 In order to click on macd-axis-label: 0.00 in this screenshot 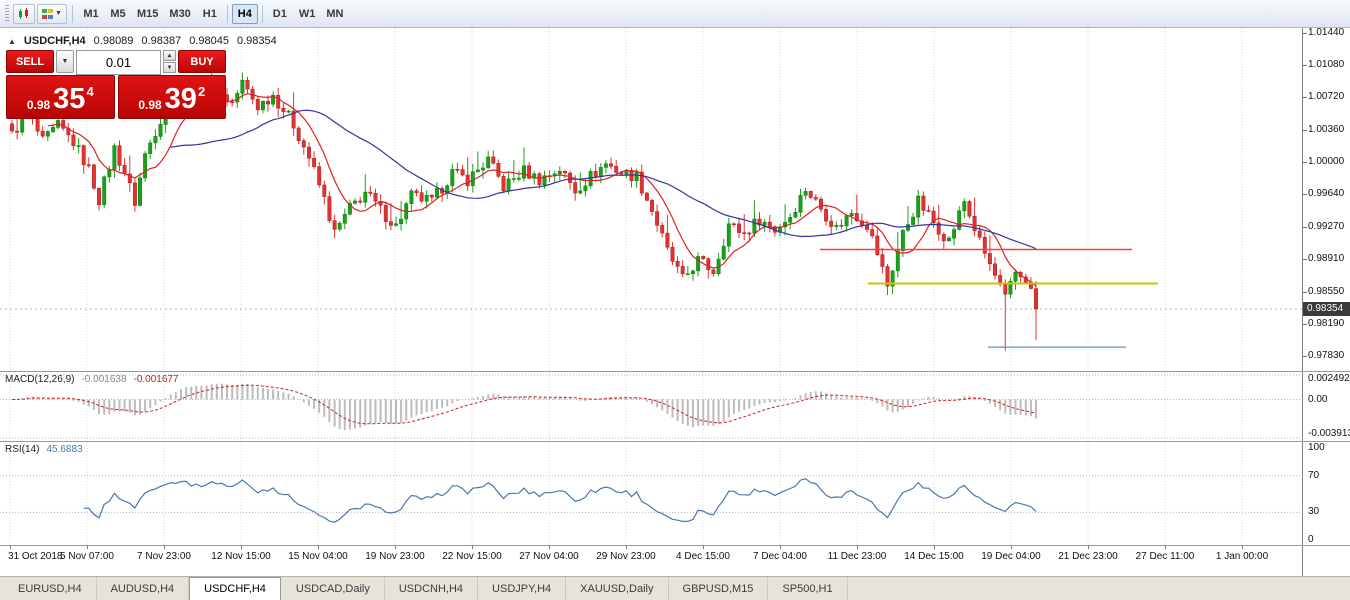, I will do `click(1318, 399)`.